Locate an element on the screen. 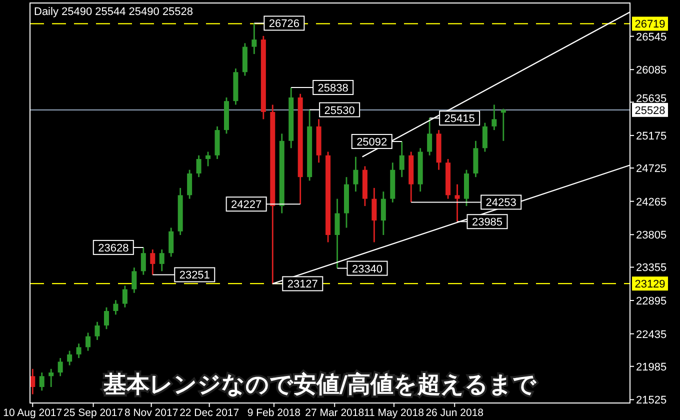 The image size is (680, 420). x-tick-label: 27 Mar 2018 is located at coordinates (334, 413).